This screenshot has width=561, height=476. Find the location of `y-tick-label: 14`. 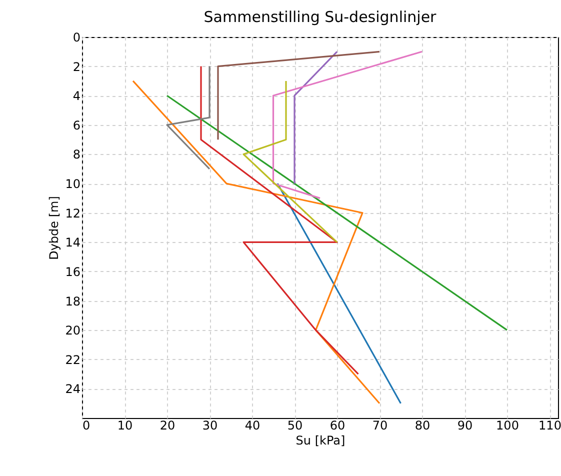

y-tick-label: 14 is located at coordinates (72, 243).